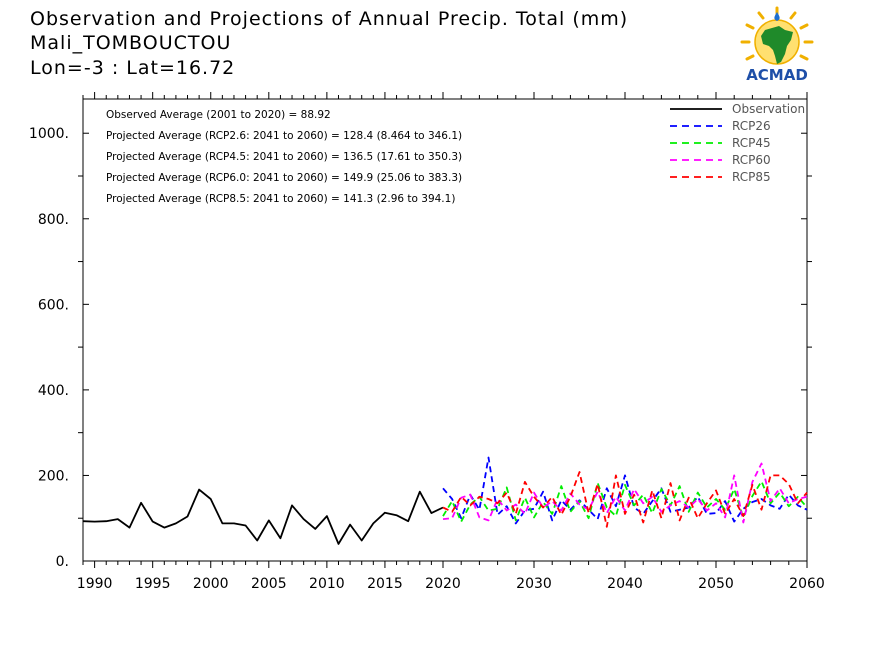 The width and height of the screenshot is (879, 659). What do you see at coordinates (49, 134) in the screenshot?
I see `y-tick-label: 1000.` at bounding box center [49, 134].